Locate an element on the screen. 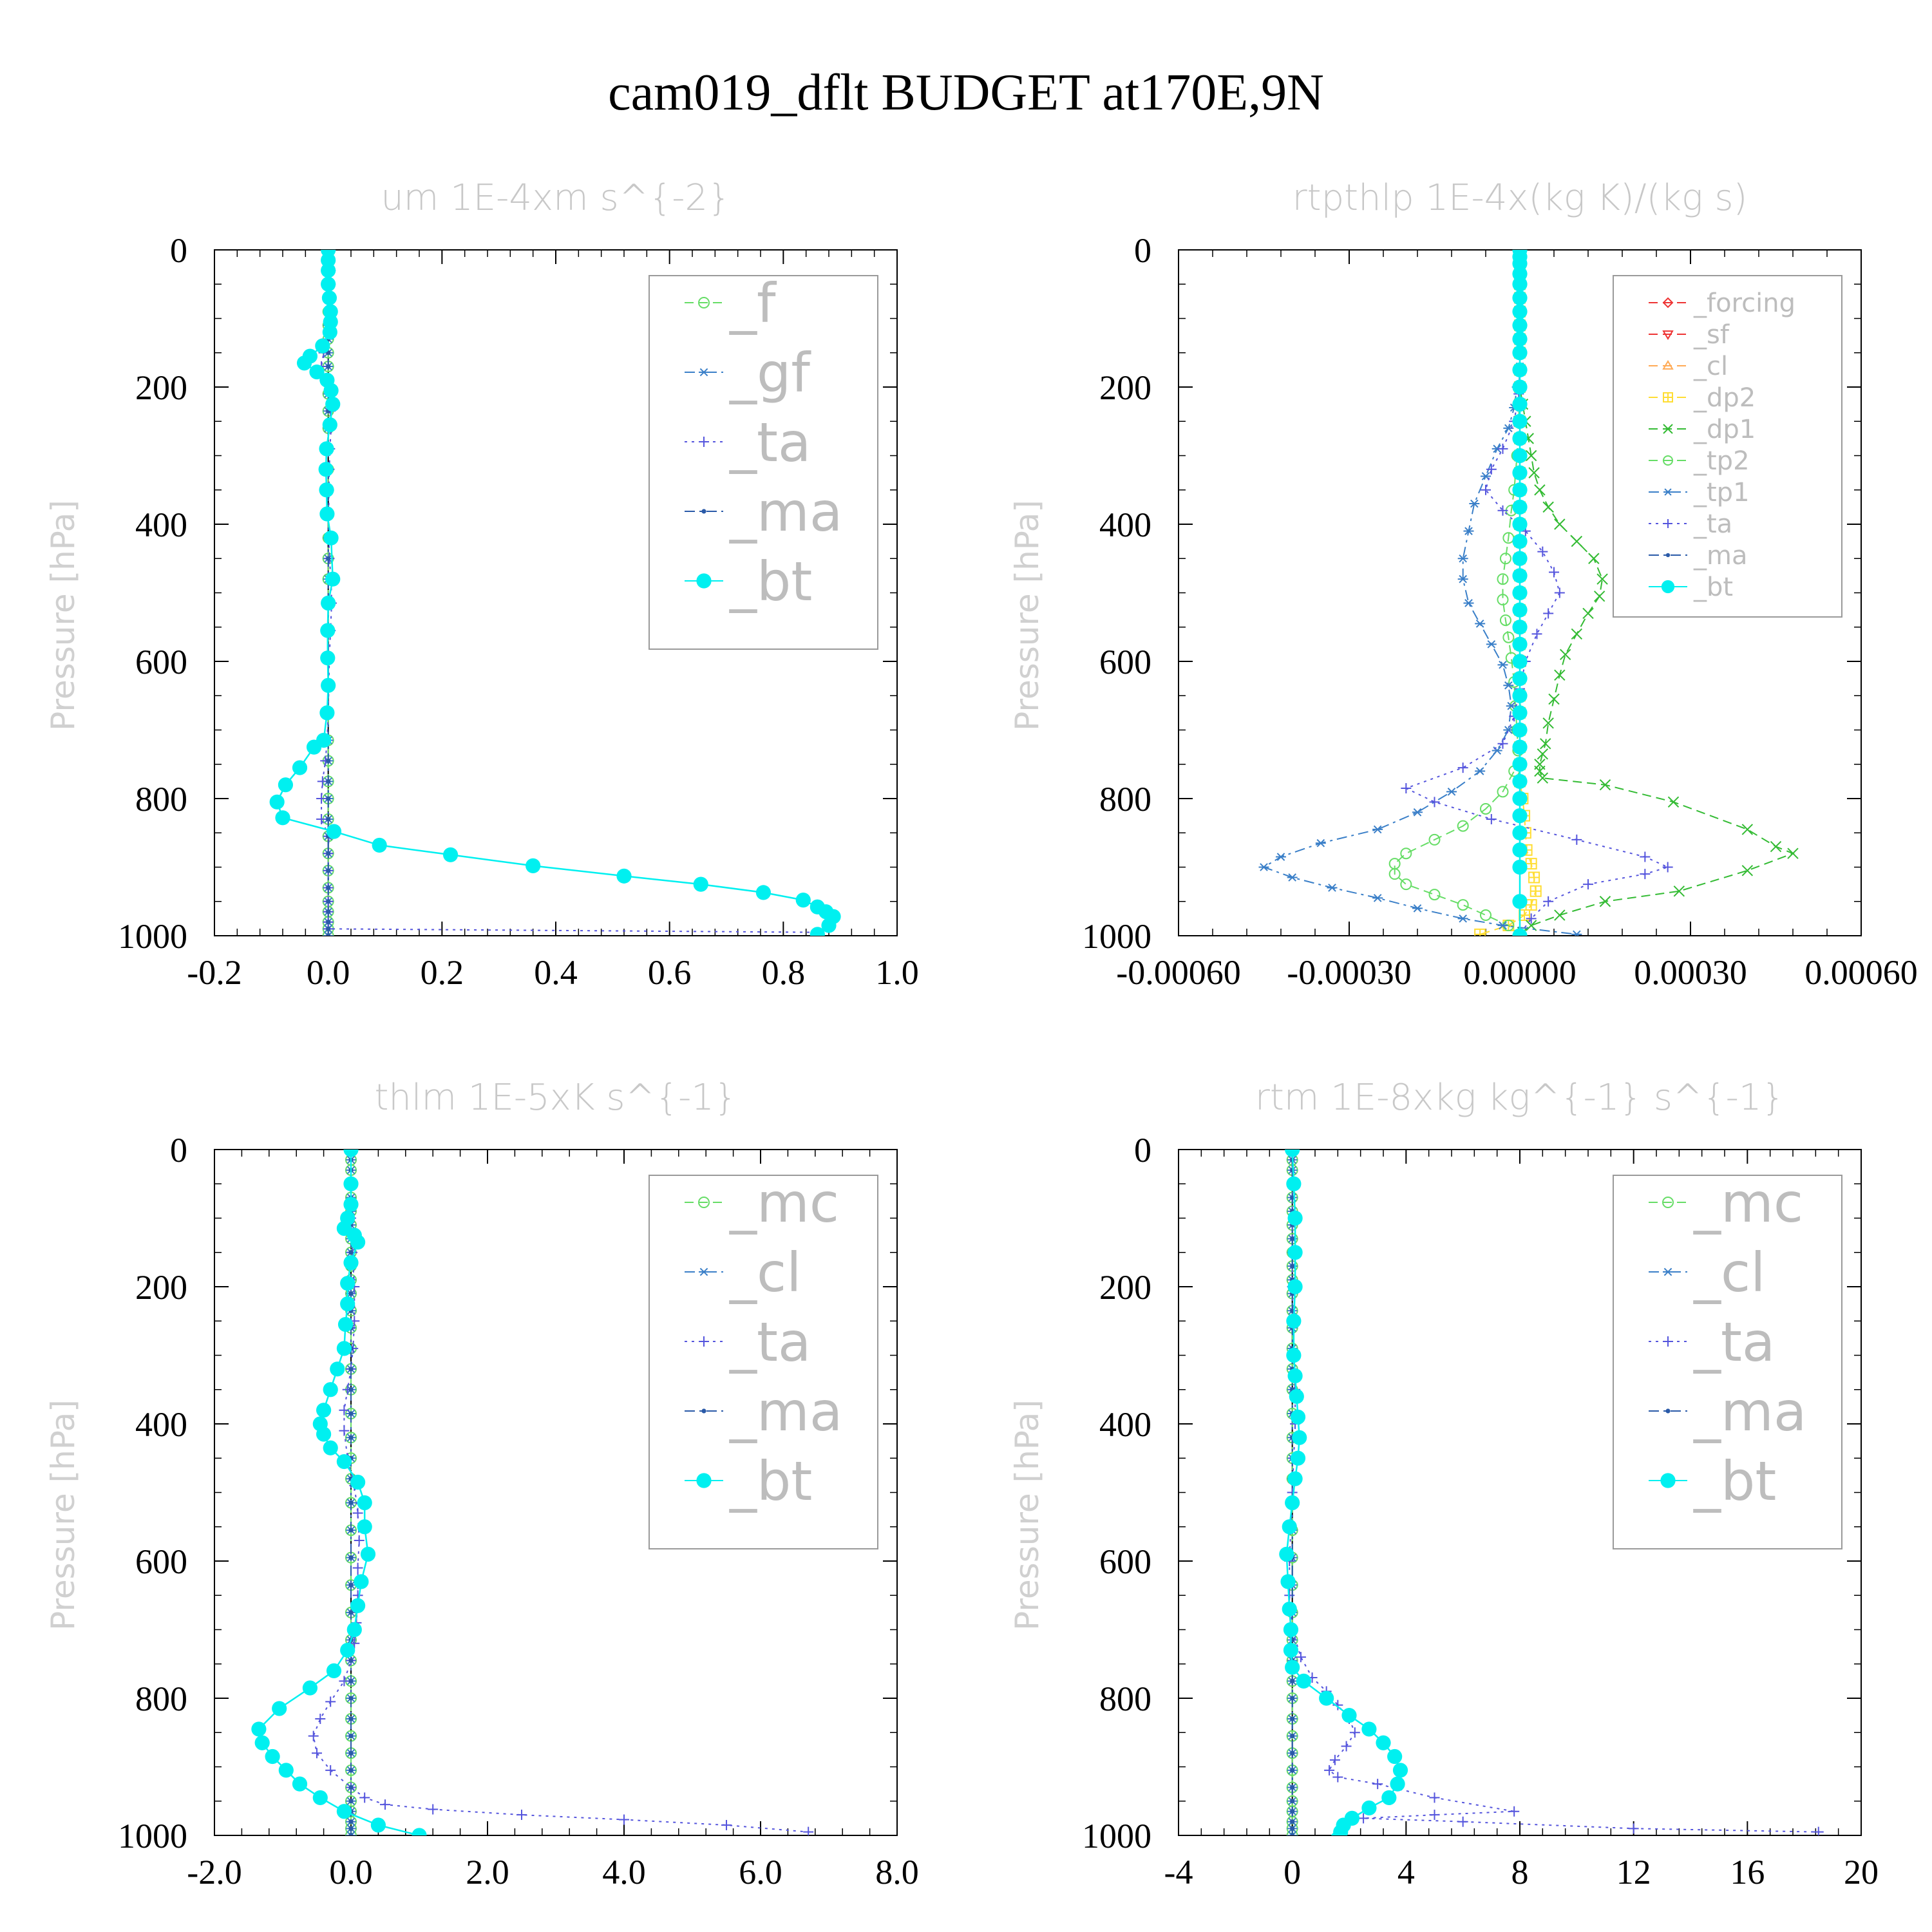 The image size is (1932, 1932). legend-entry: _mc is located at coordinates (762, 1203).